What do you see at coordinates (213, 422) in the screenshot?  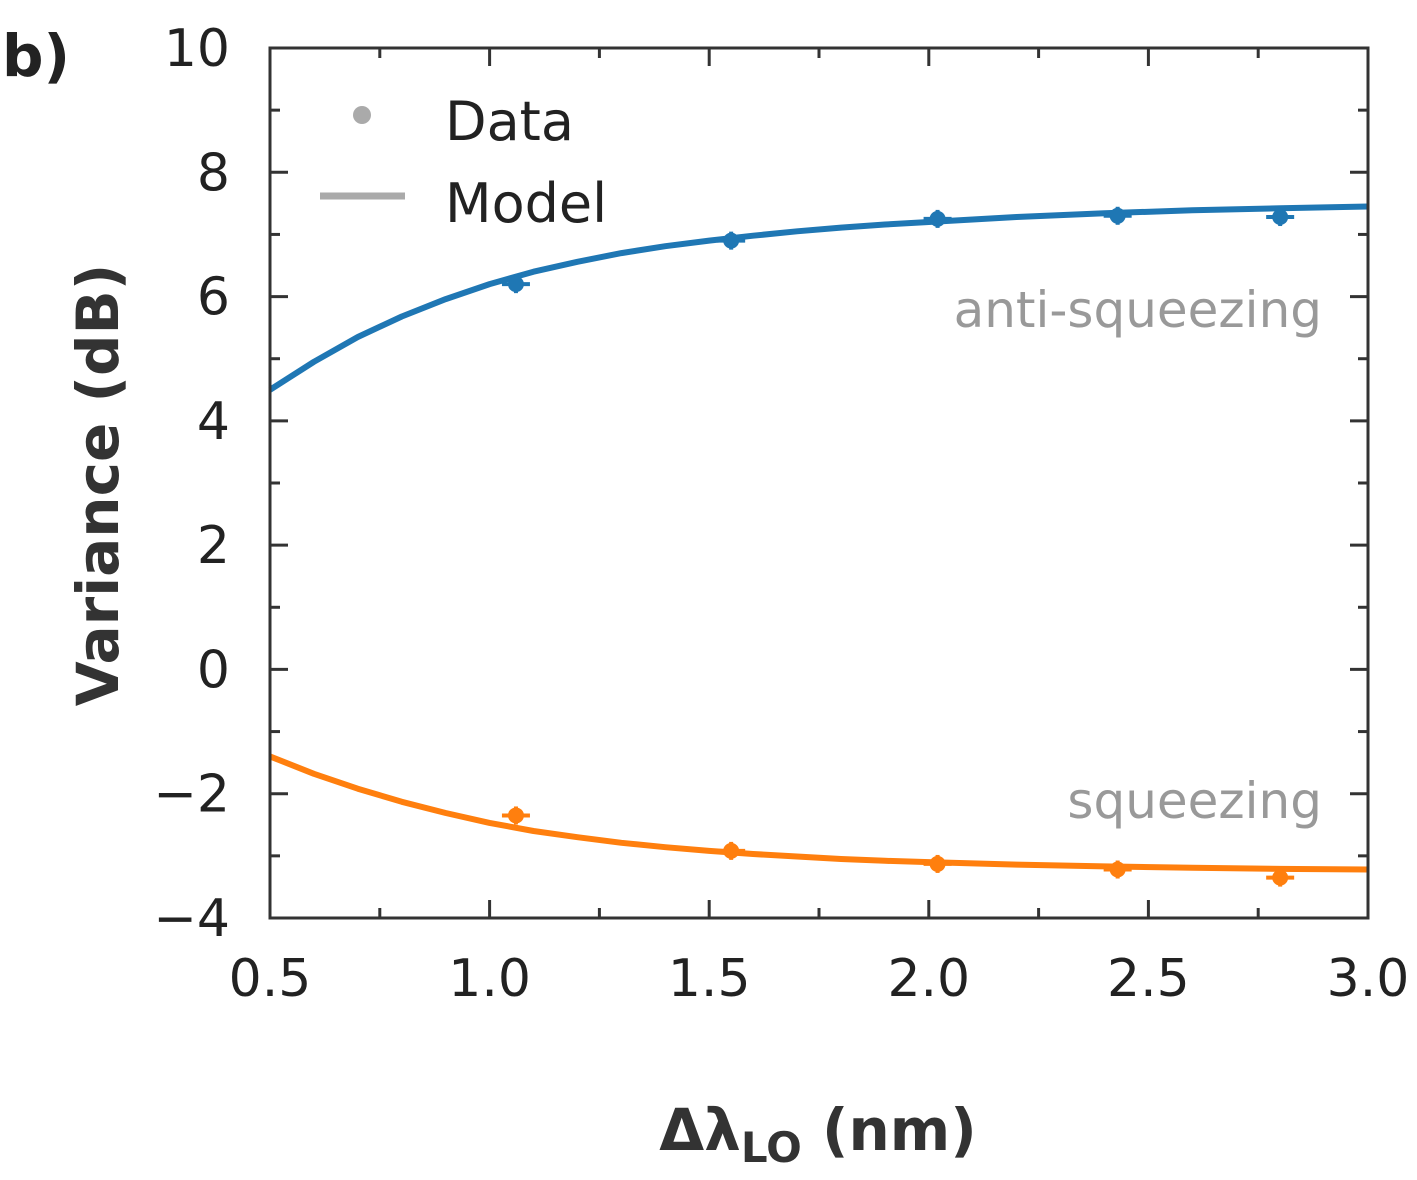 I see `y-tick-label: 4` at bounding box center [213, 422].